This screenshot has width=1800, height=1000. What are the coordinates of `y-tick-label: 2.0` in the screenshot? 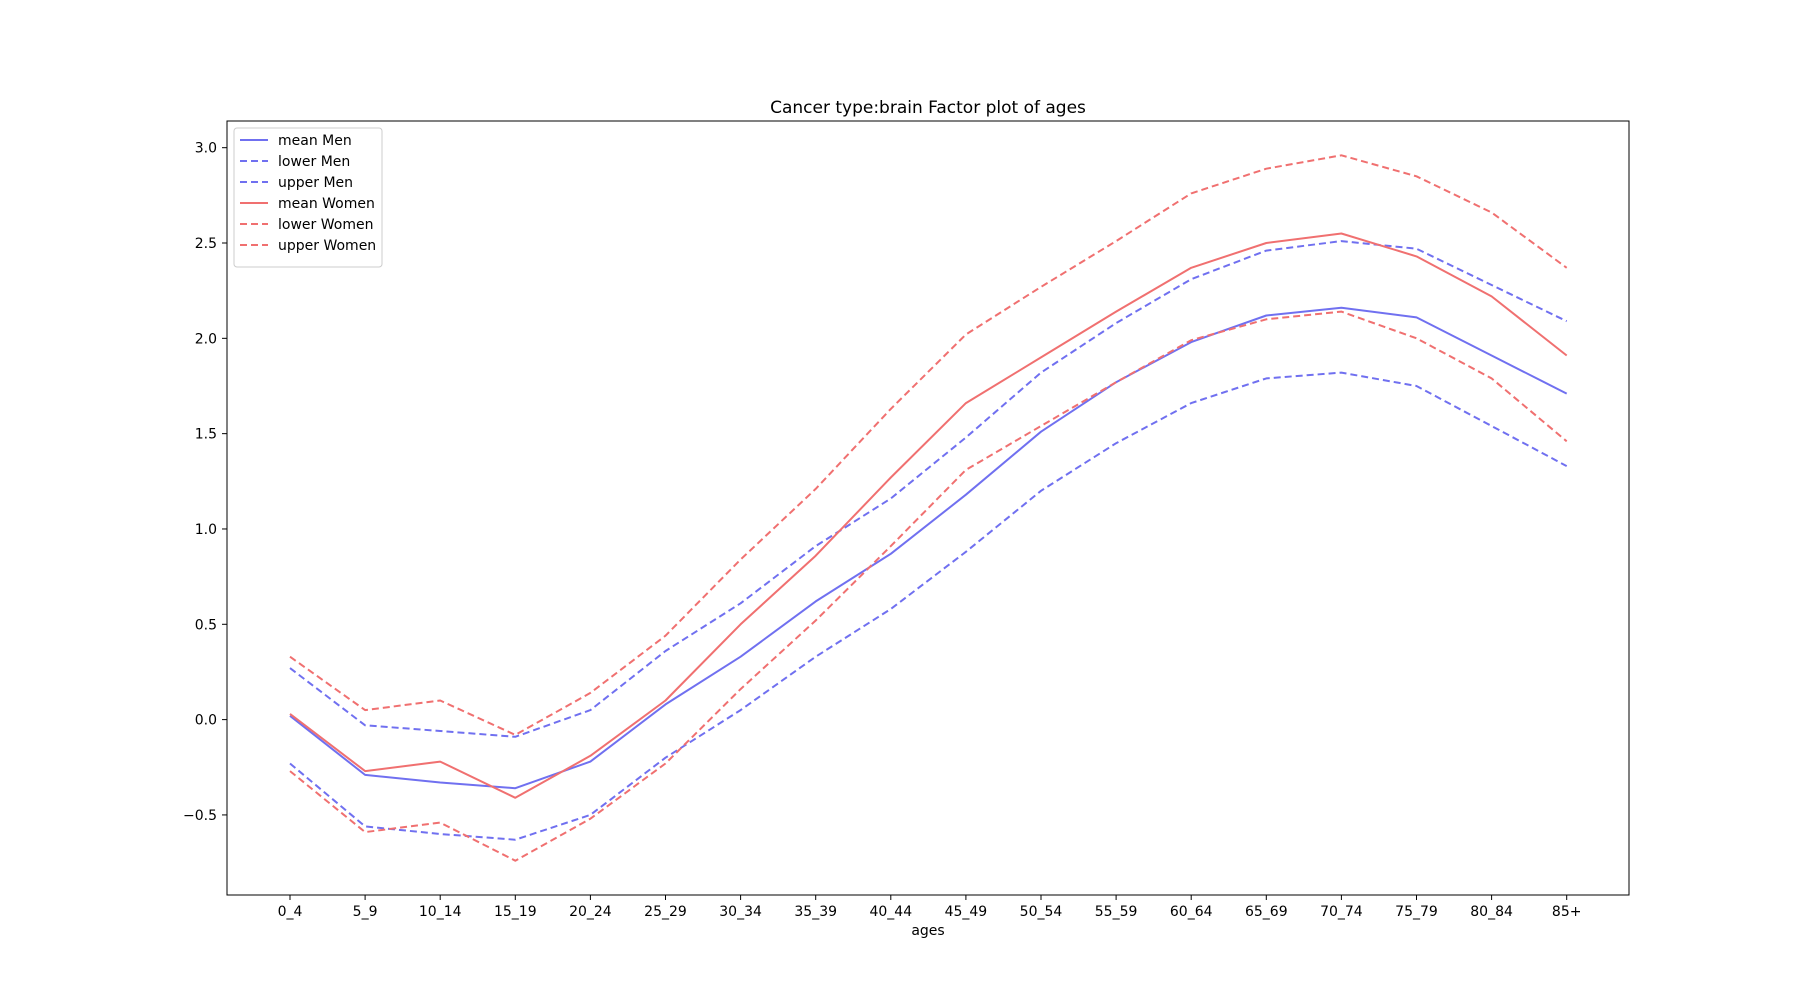 It's located at (206, 339).